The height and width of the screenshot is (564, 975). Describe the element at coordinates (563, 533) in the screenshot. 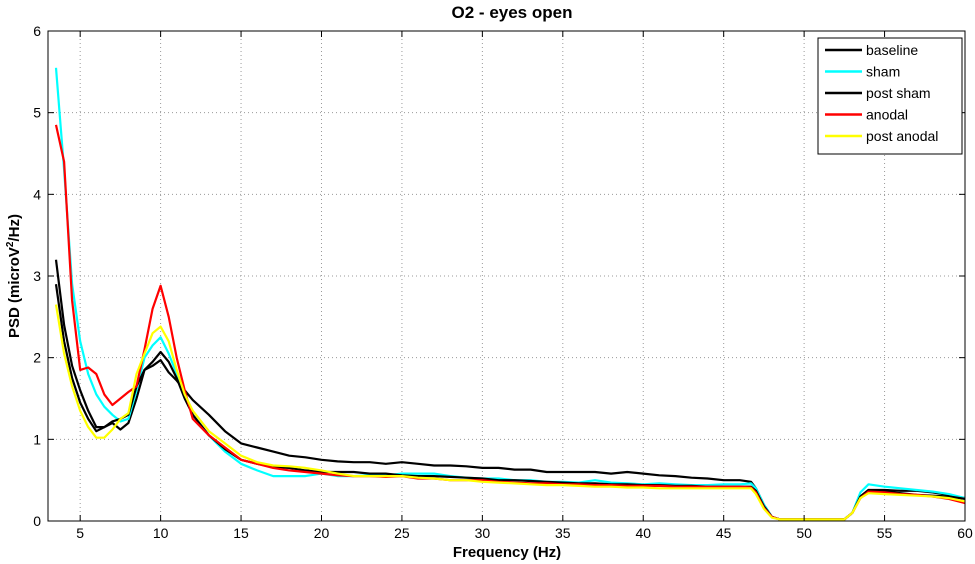

I see `x-tick-label: 35` at that location.